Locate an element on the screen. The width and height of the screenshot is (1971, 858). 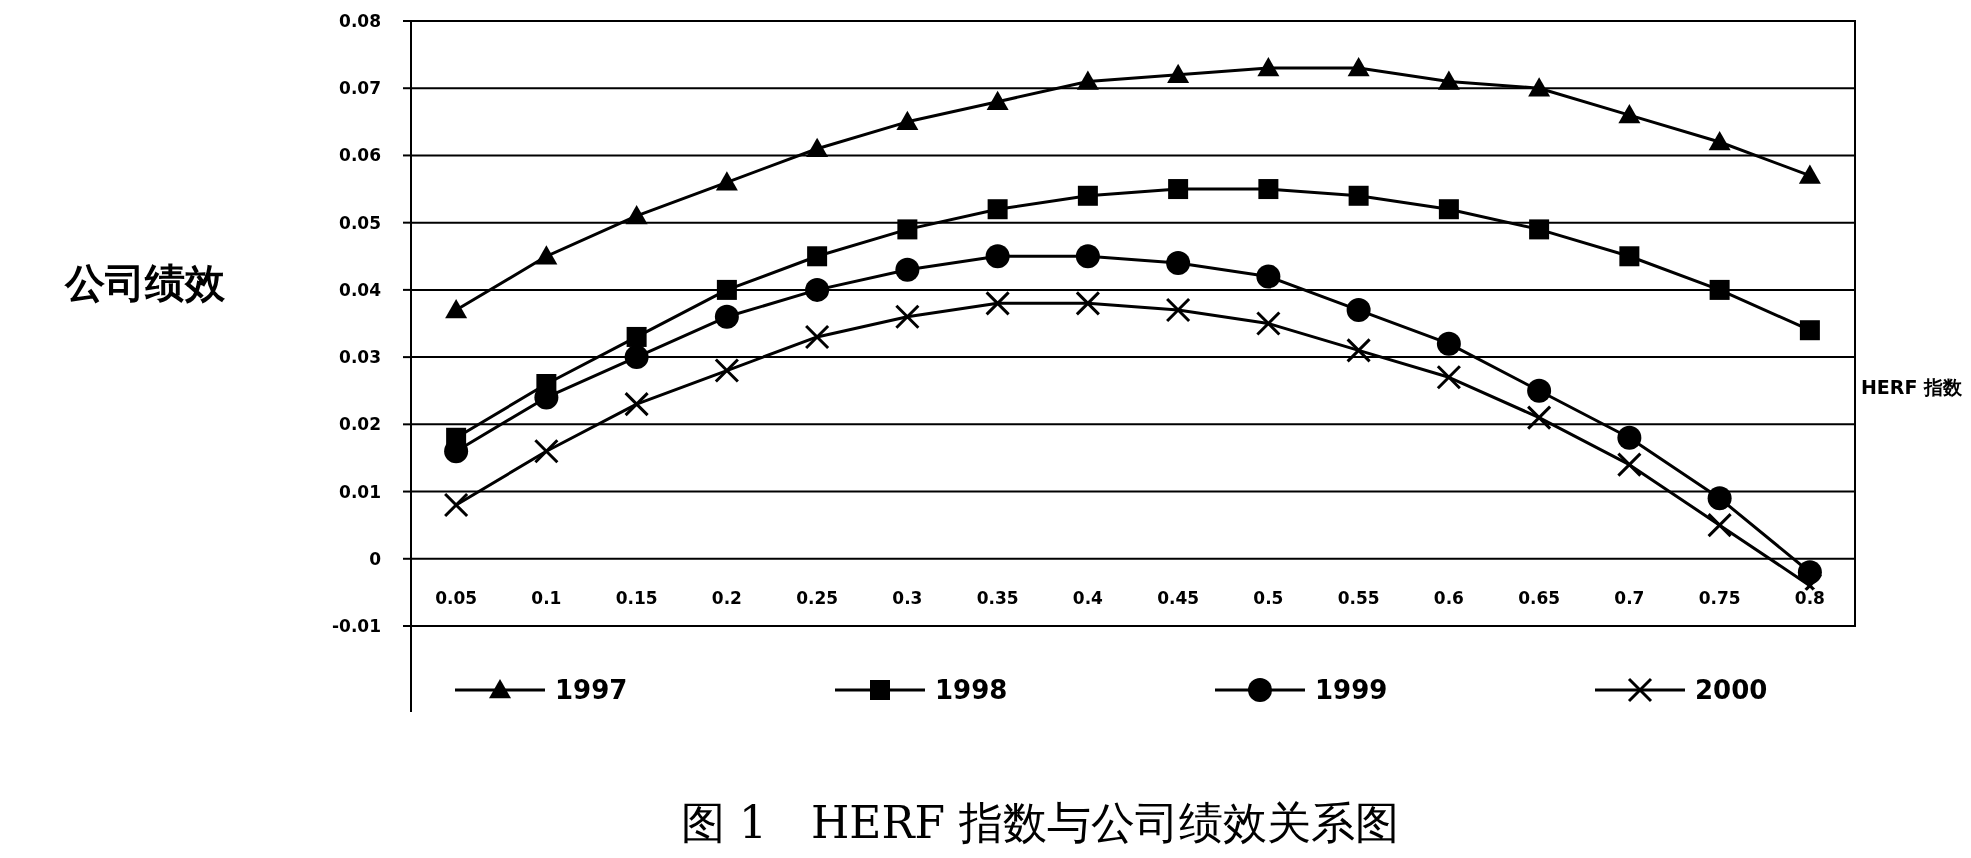
legend-label: 1999 is located at coordinates (1351, 690).